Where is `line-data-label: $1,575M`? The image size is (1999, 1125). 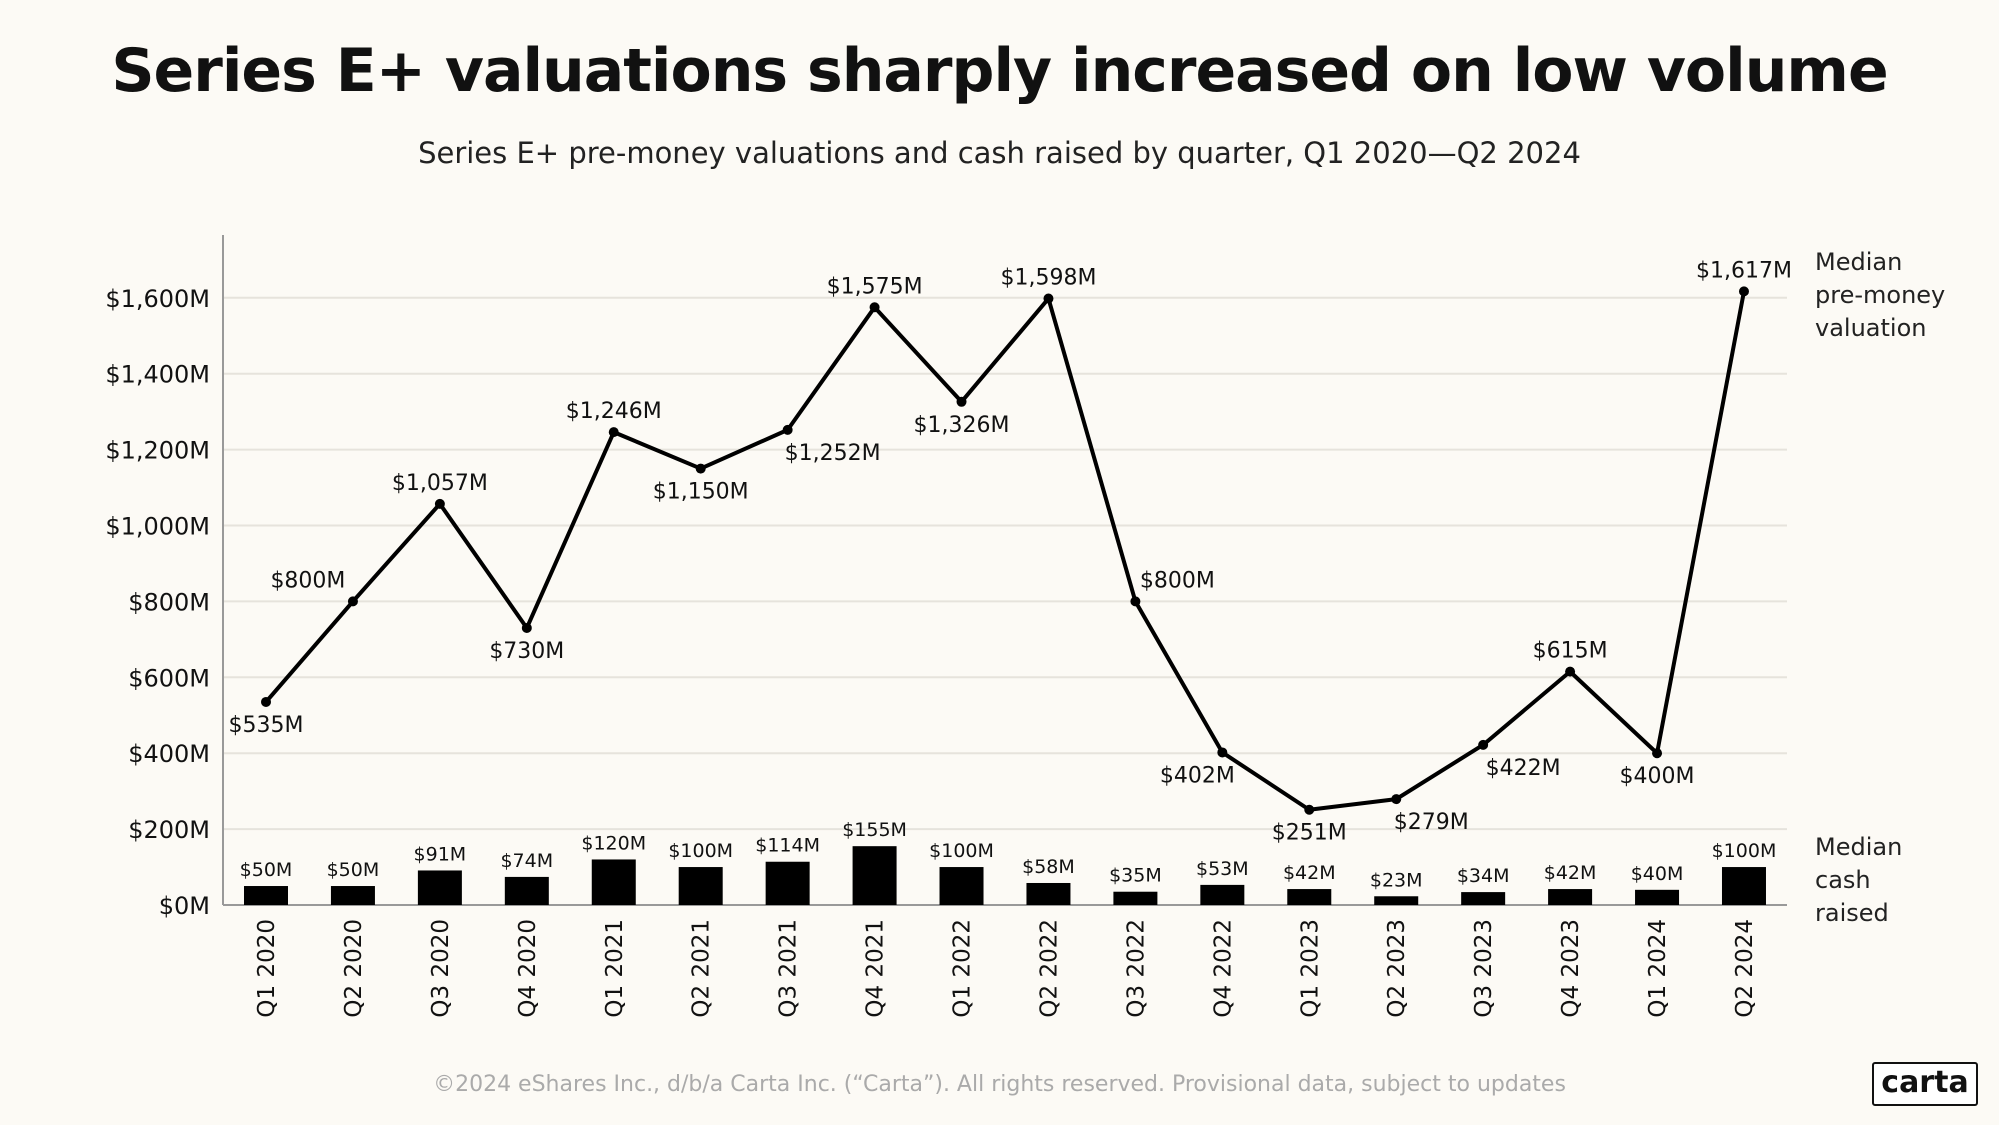 line-data-label: $1,575M is located at coordinates (875, 286).